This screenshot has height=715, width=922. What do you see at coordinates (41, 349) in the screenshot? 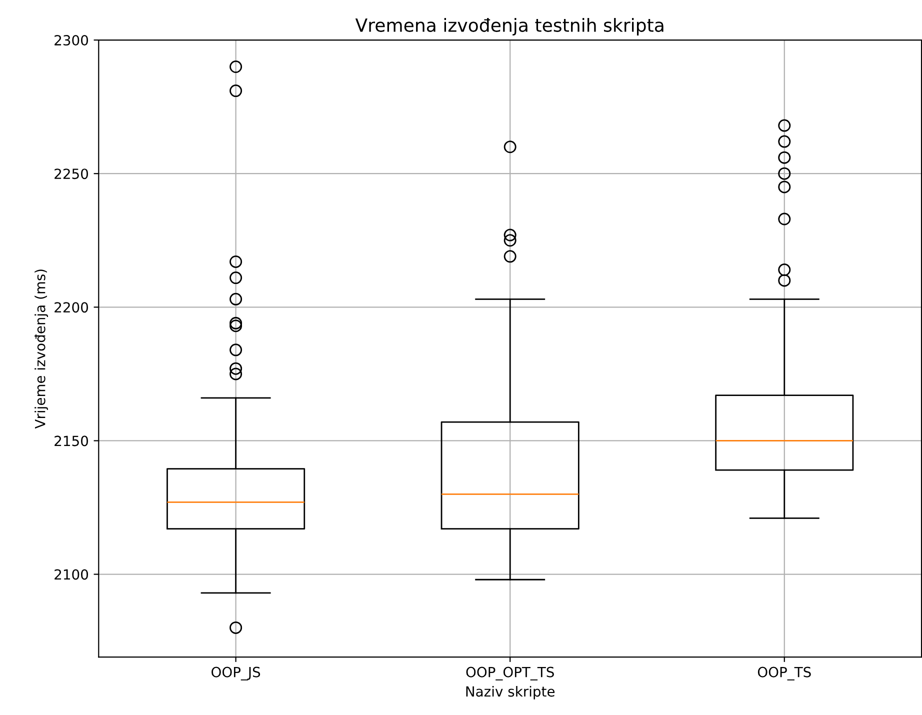
I see `y-axis-title: Vrijeme izvođenja (ms)` at bounding box center [41, 349].